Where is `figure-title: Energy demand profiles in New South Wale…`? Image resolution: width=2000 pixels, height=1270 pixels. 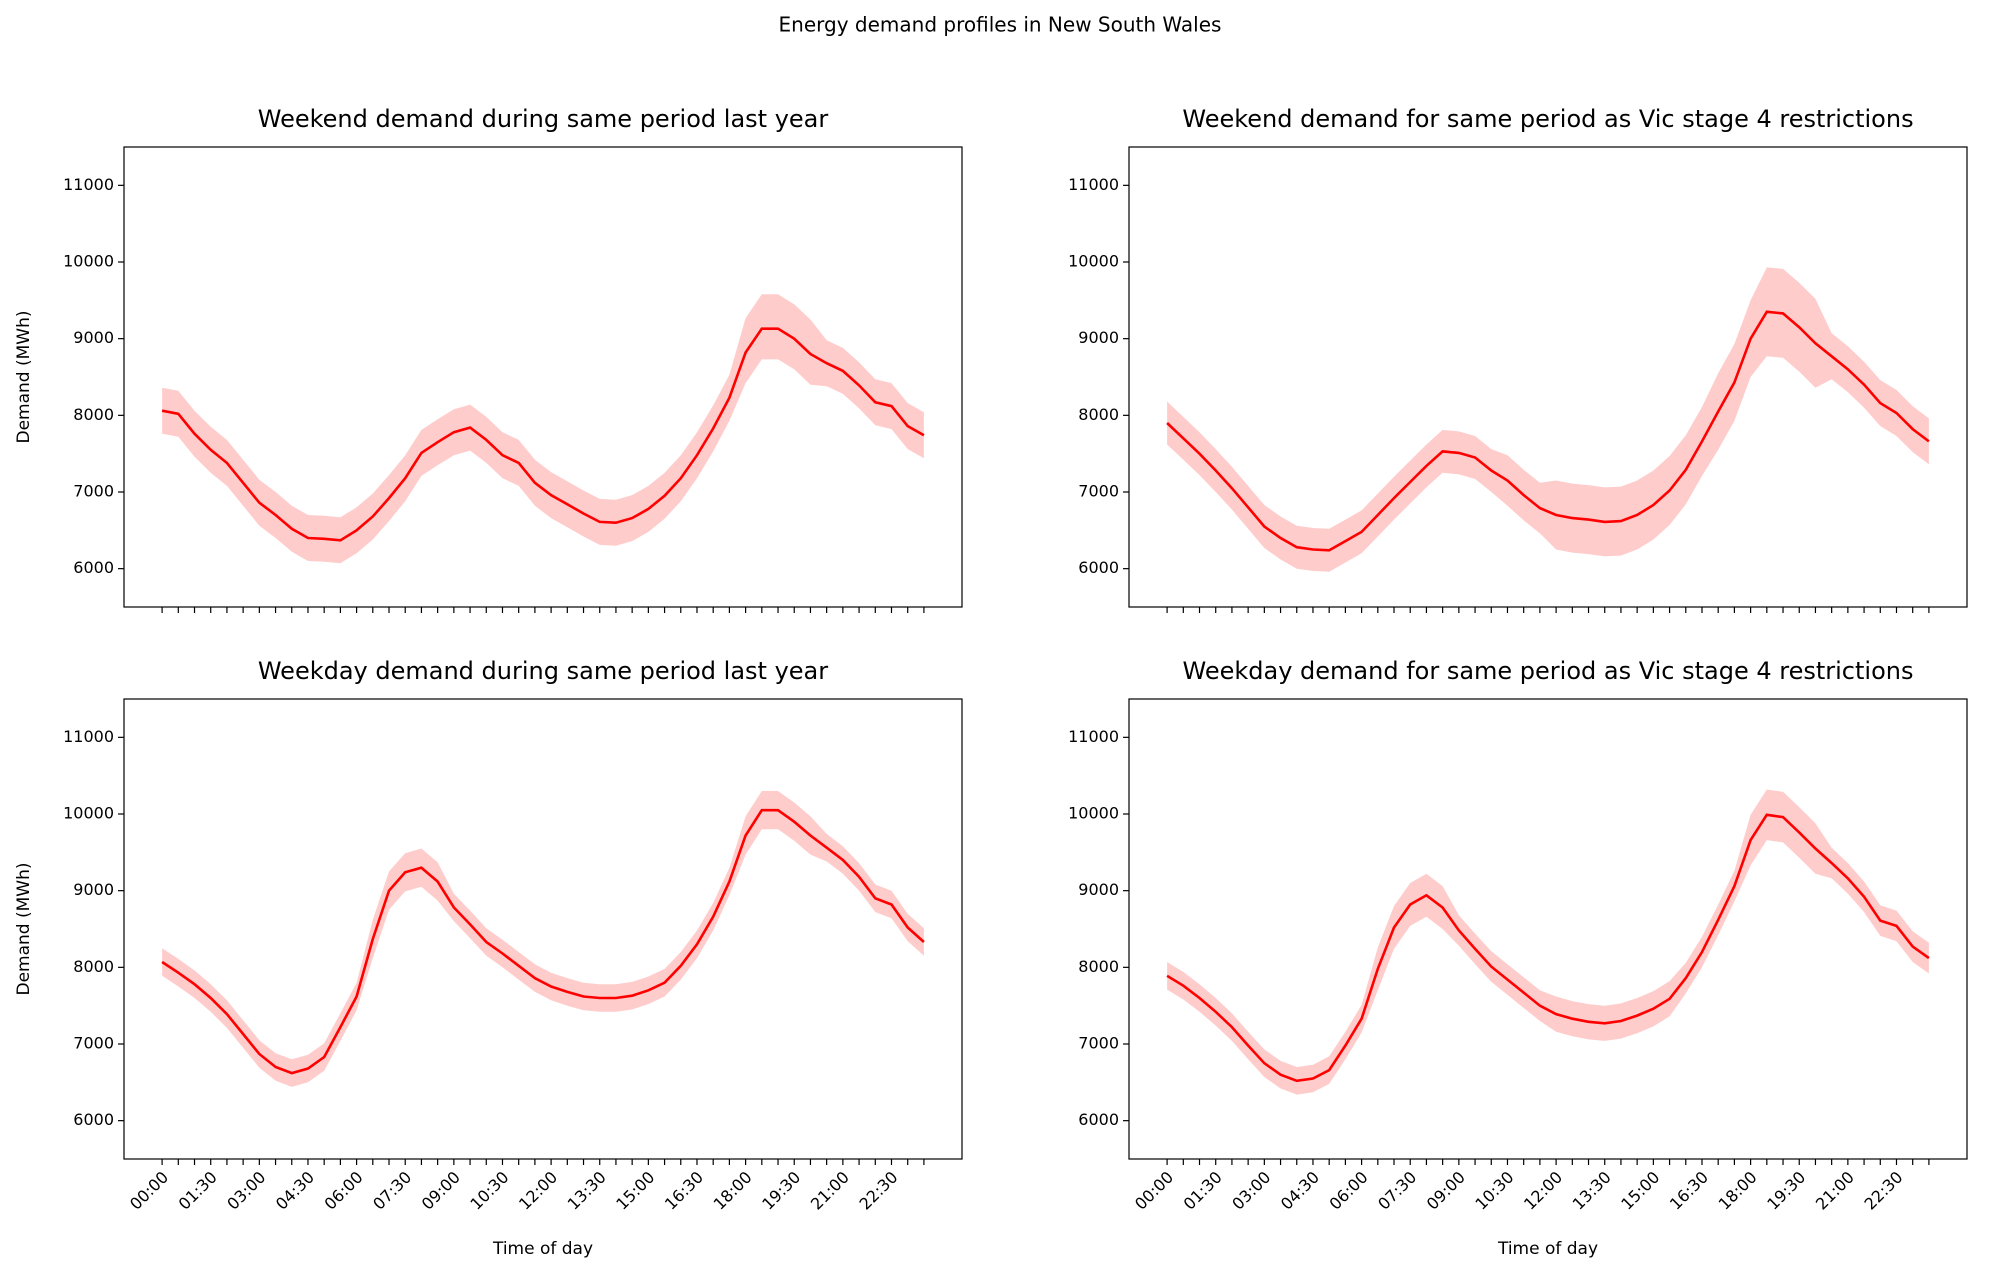 figure-title: Energy demand profiles in New South Wale… is located at coordinates (1000, 25).